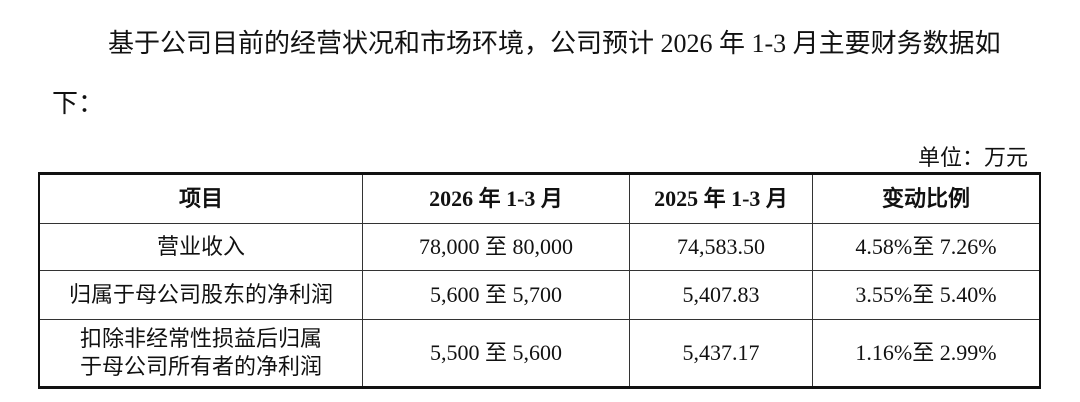 The height and width of the screenshot is (402, 1080). What do you see at coordinates (721, 198) in the screenshot?
I see `header-2025: 2025 年 1-3 月` at bounding box center [721, 198].